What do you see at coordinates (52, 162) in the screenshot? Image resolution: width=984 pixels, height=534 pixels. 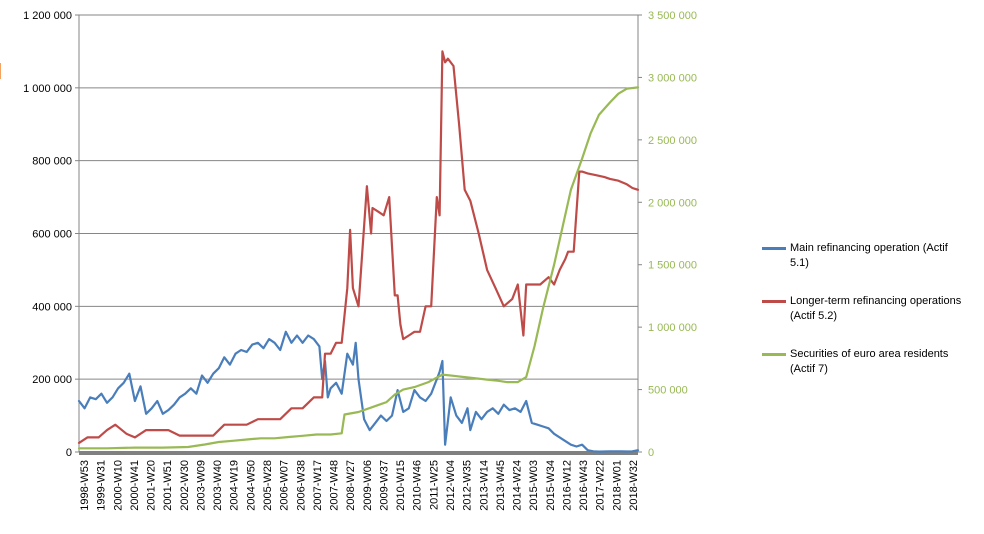 I see `y-tick-label-left: 800 000` at bounding box center [52, 162].